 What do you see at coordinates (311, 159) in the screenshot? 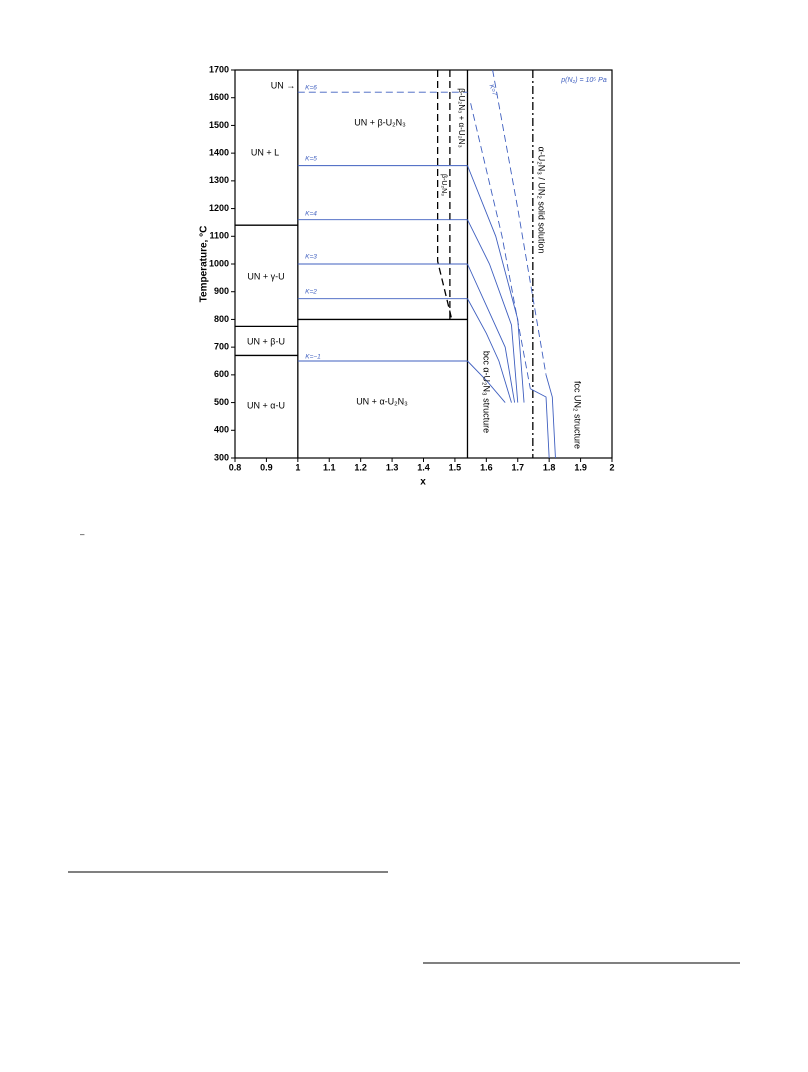
I see `region-label: K=5` at bounding box center [311, 159].